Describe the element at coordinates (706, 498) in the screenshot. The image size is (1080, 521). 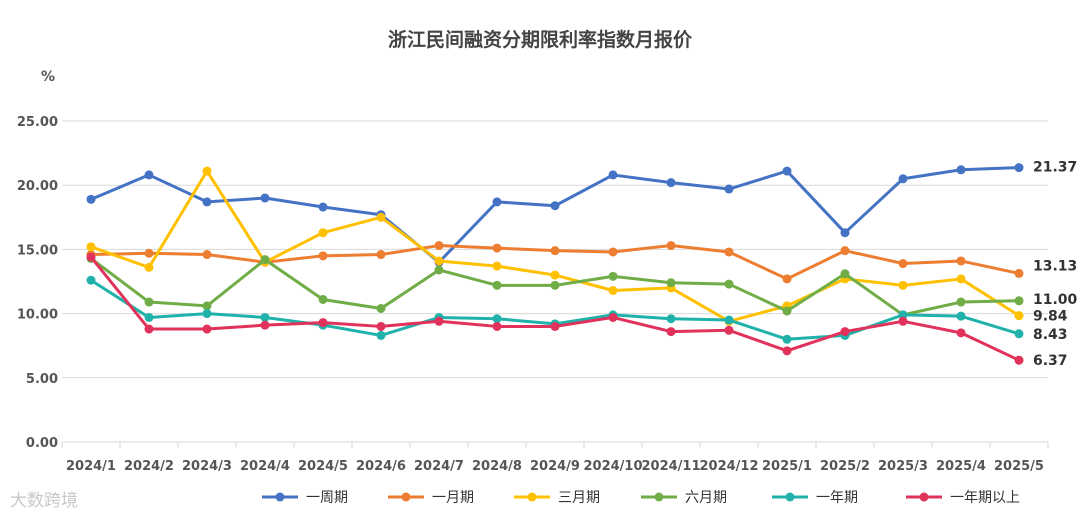
I see `legend-label: 六月期` at that location.